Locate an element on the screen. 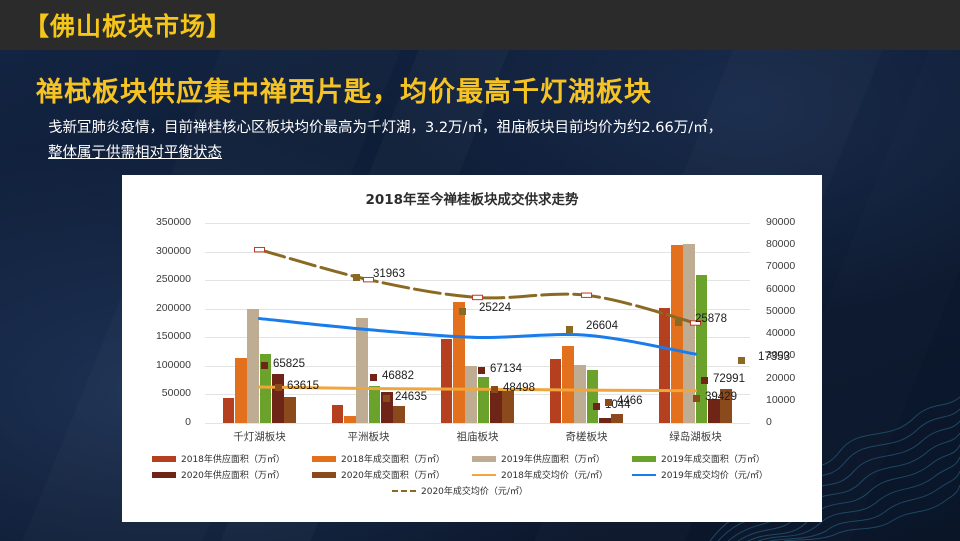 The image size is (960, 541). data-label: 26604 is located at coordinates (602, 326).